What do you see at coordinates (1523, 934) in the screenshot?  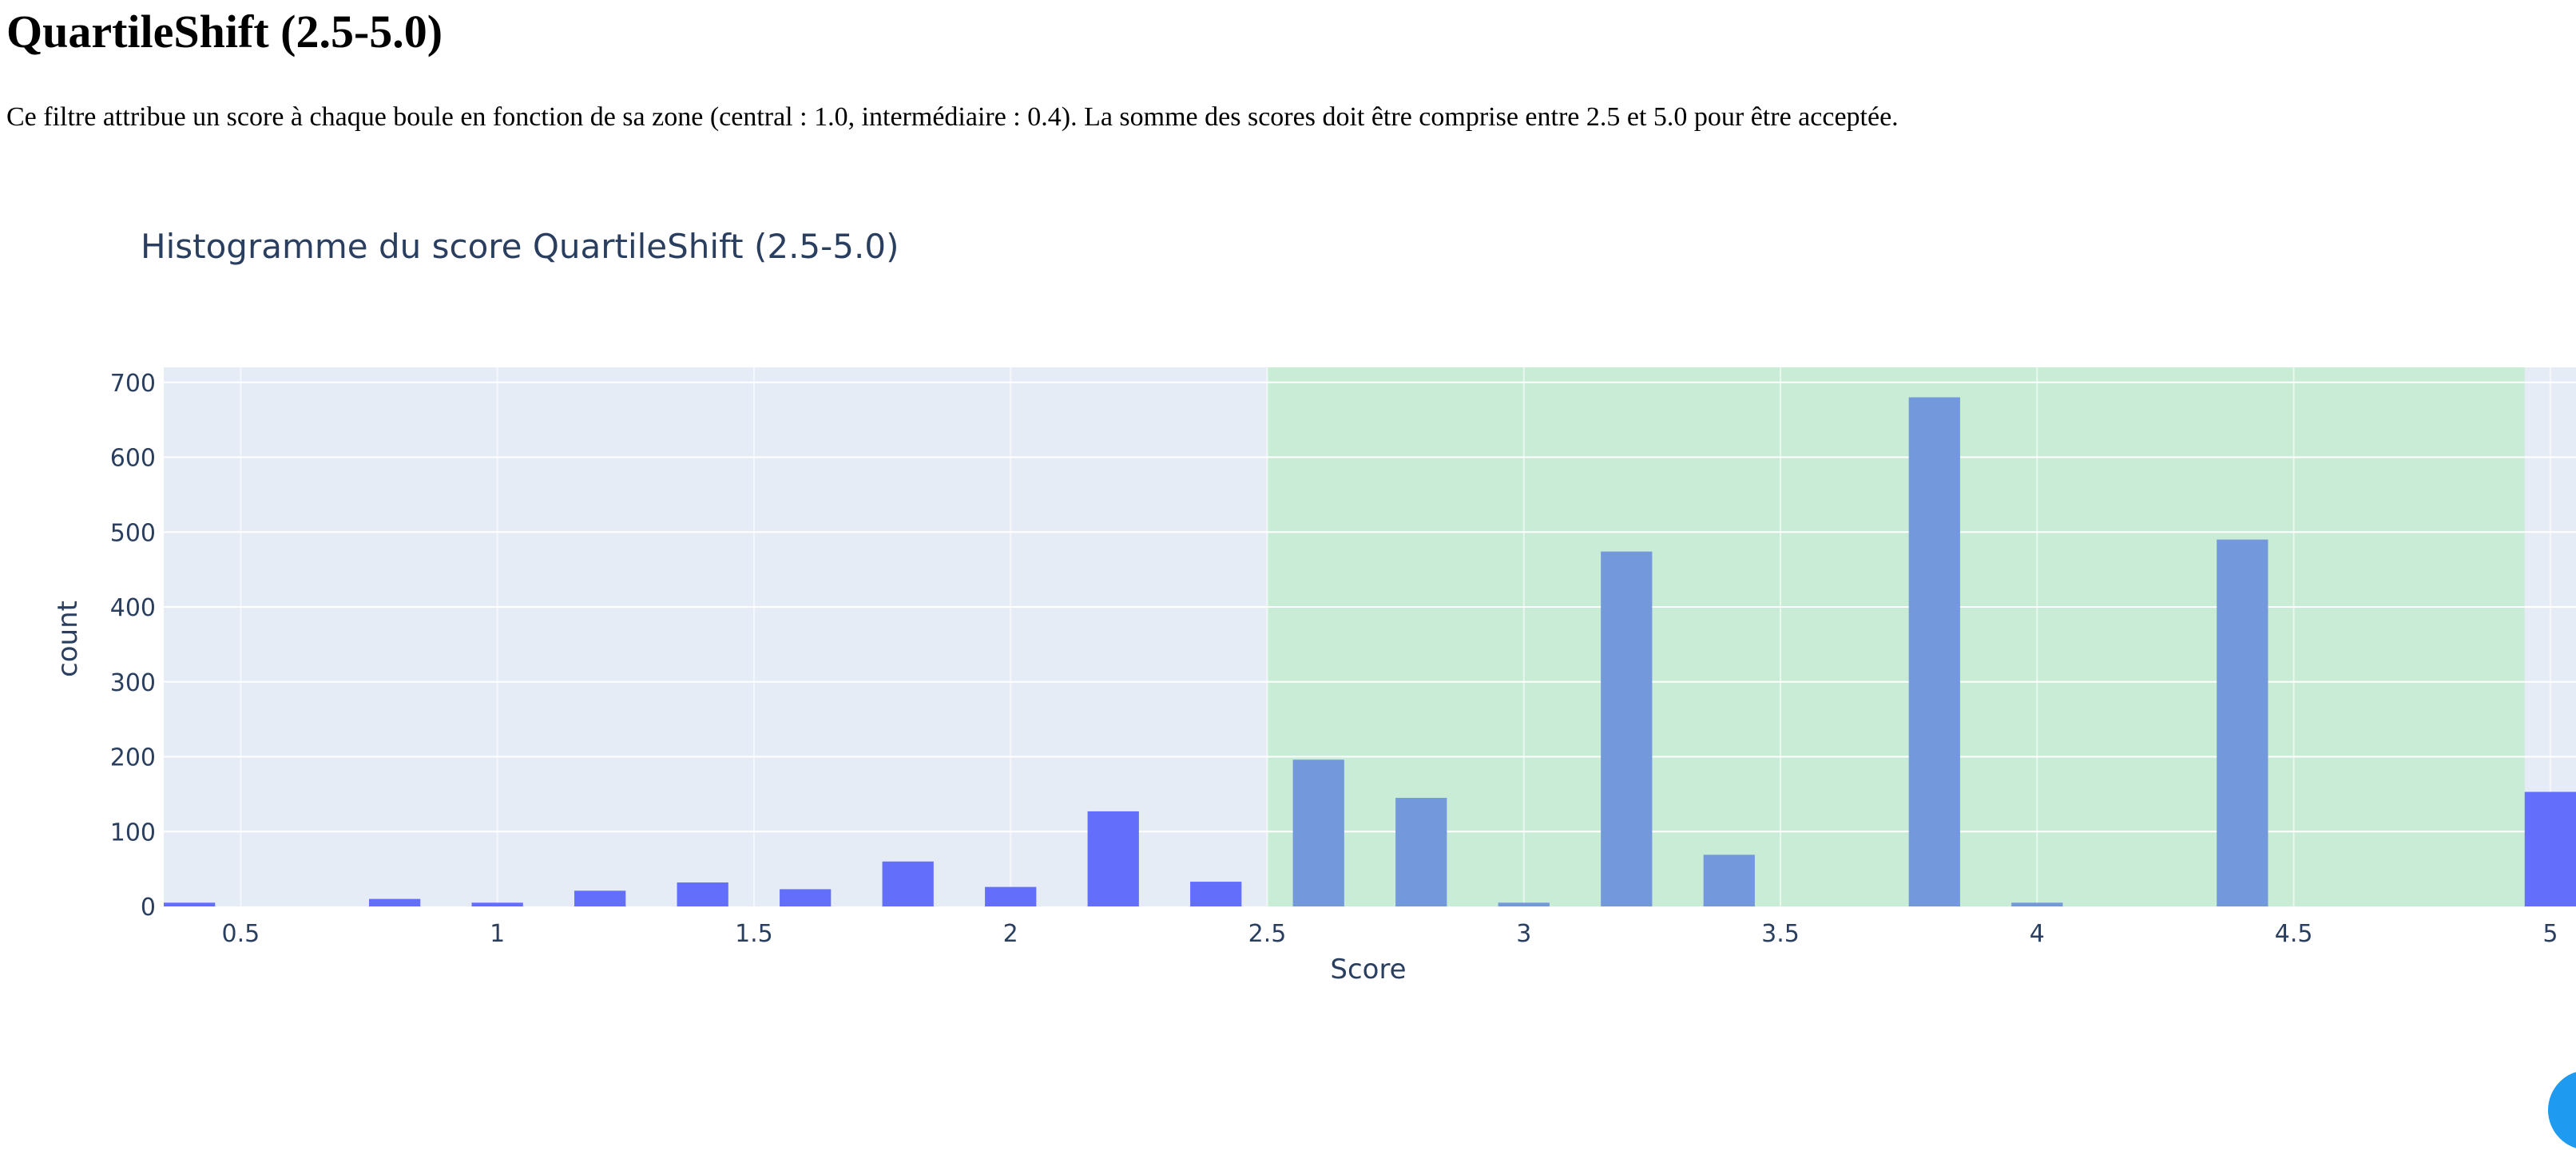 I see `x-tick-label: 3` at bounding box center [1523, 934].